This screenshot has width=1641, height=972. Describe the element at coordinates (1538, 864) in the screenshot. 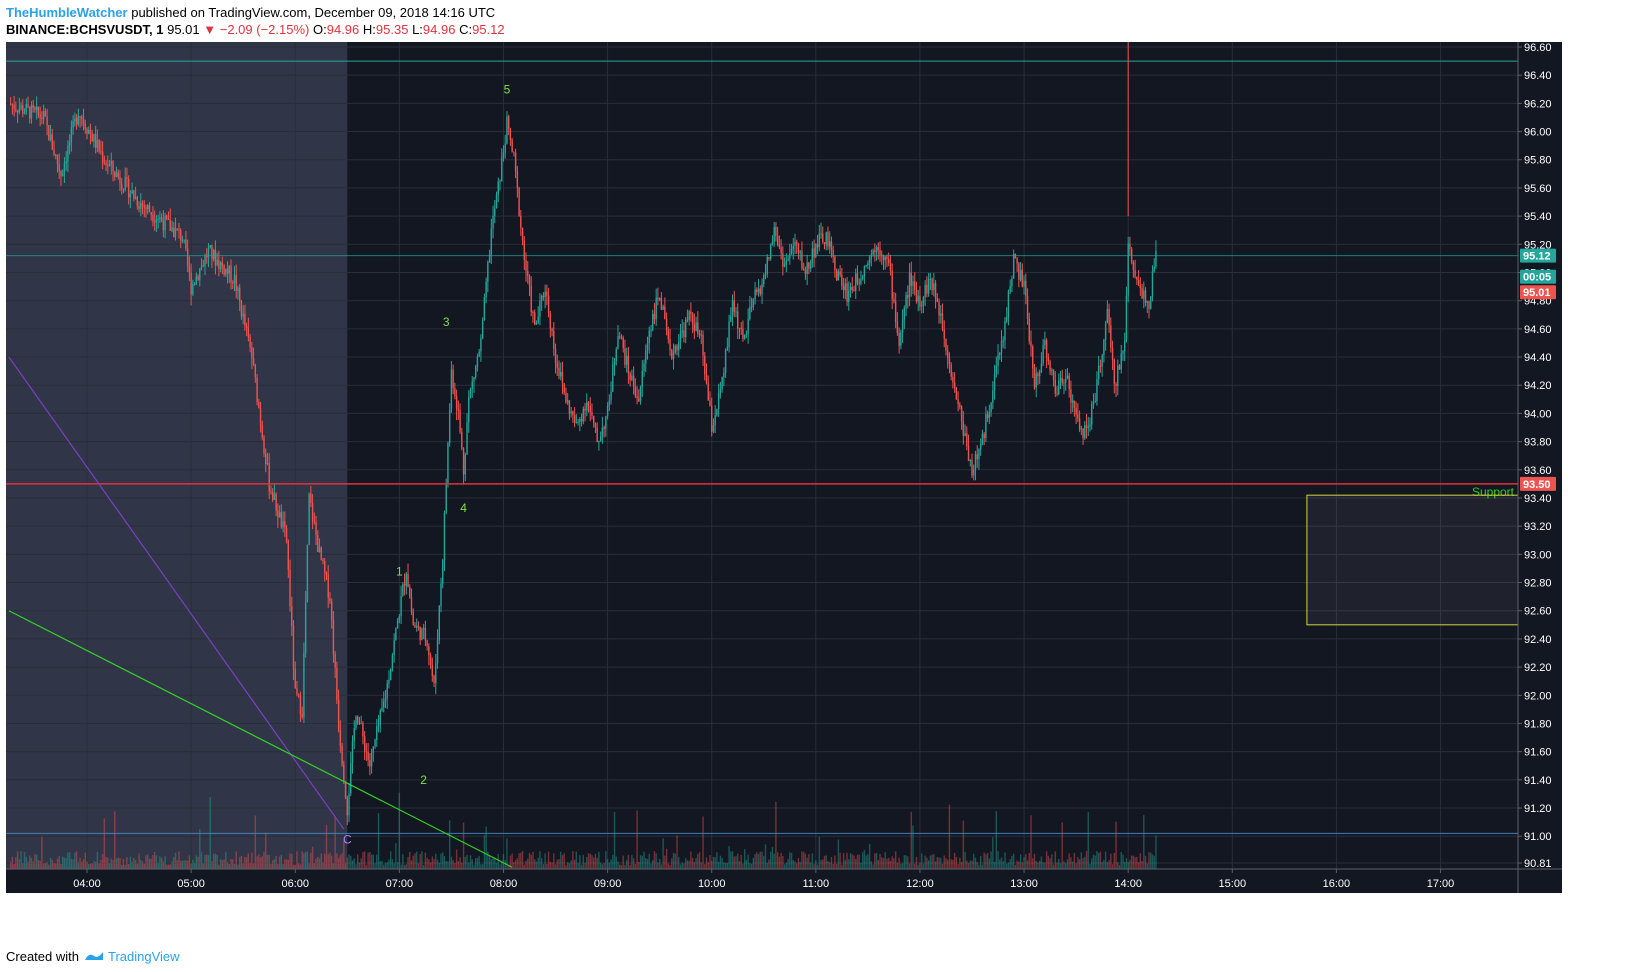

I see `y-tick-label: 90.81` at that location.